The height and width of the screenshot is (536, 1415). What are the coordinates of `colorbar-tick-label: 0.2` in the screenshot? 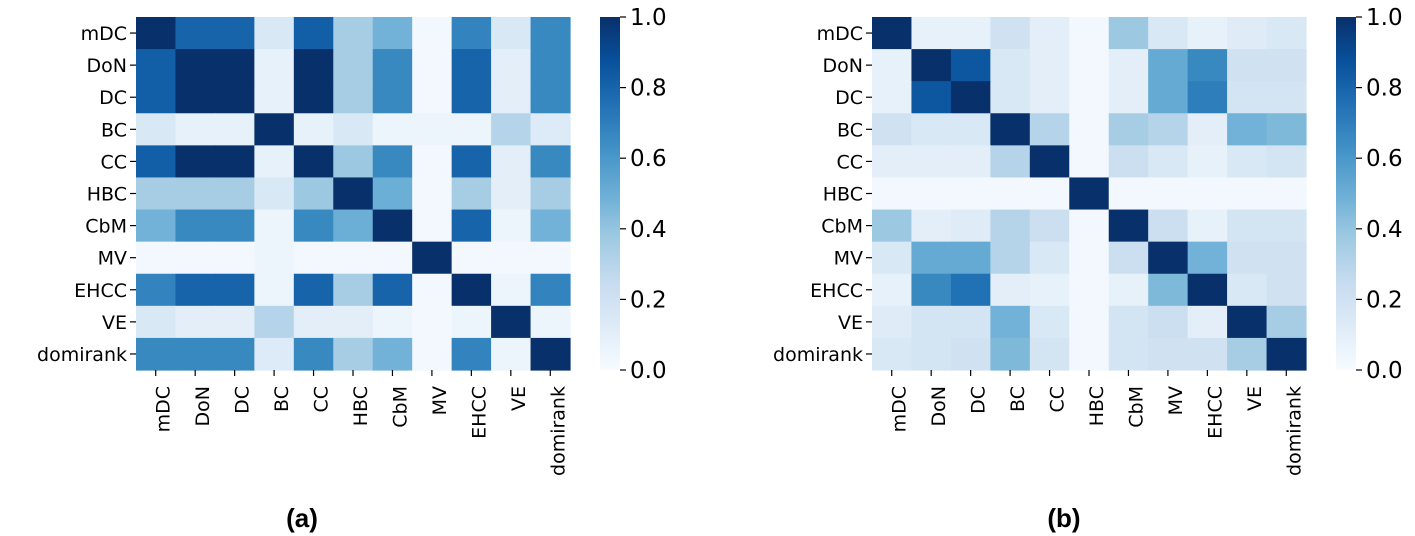 It's located at (1384, 300).